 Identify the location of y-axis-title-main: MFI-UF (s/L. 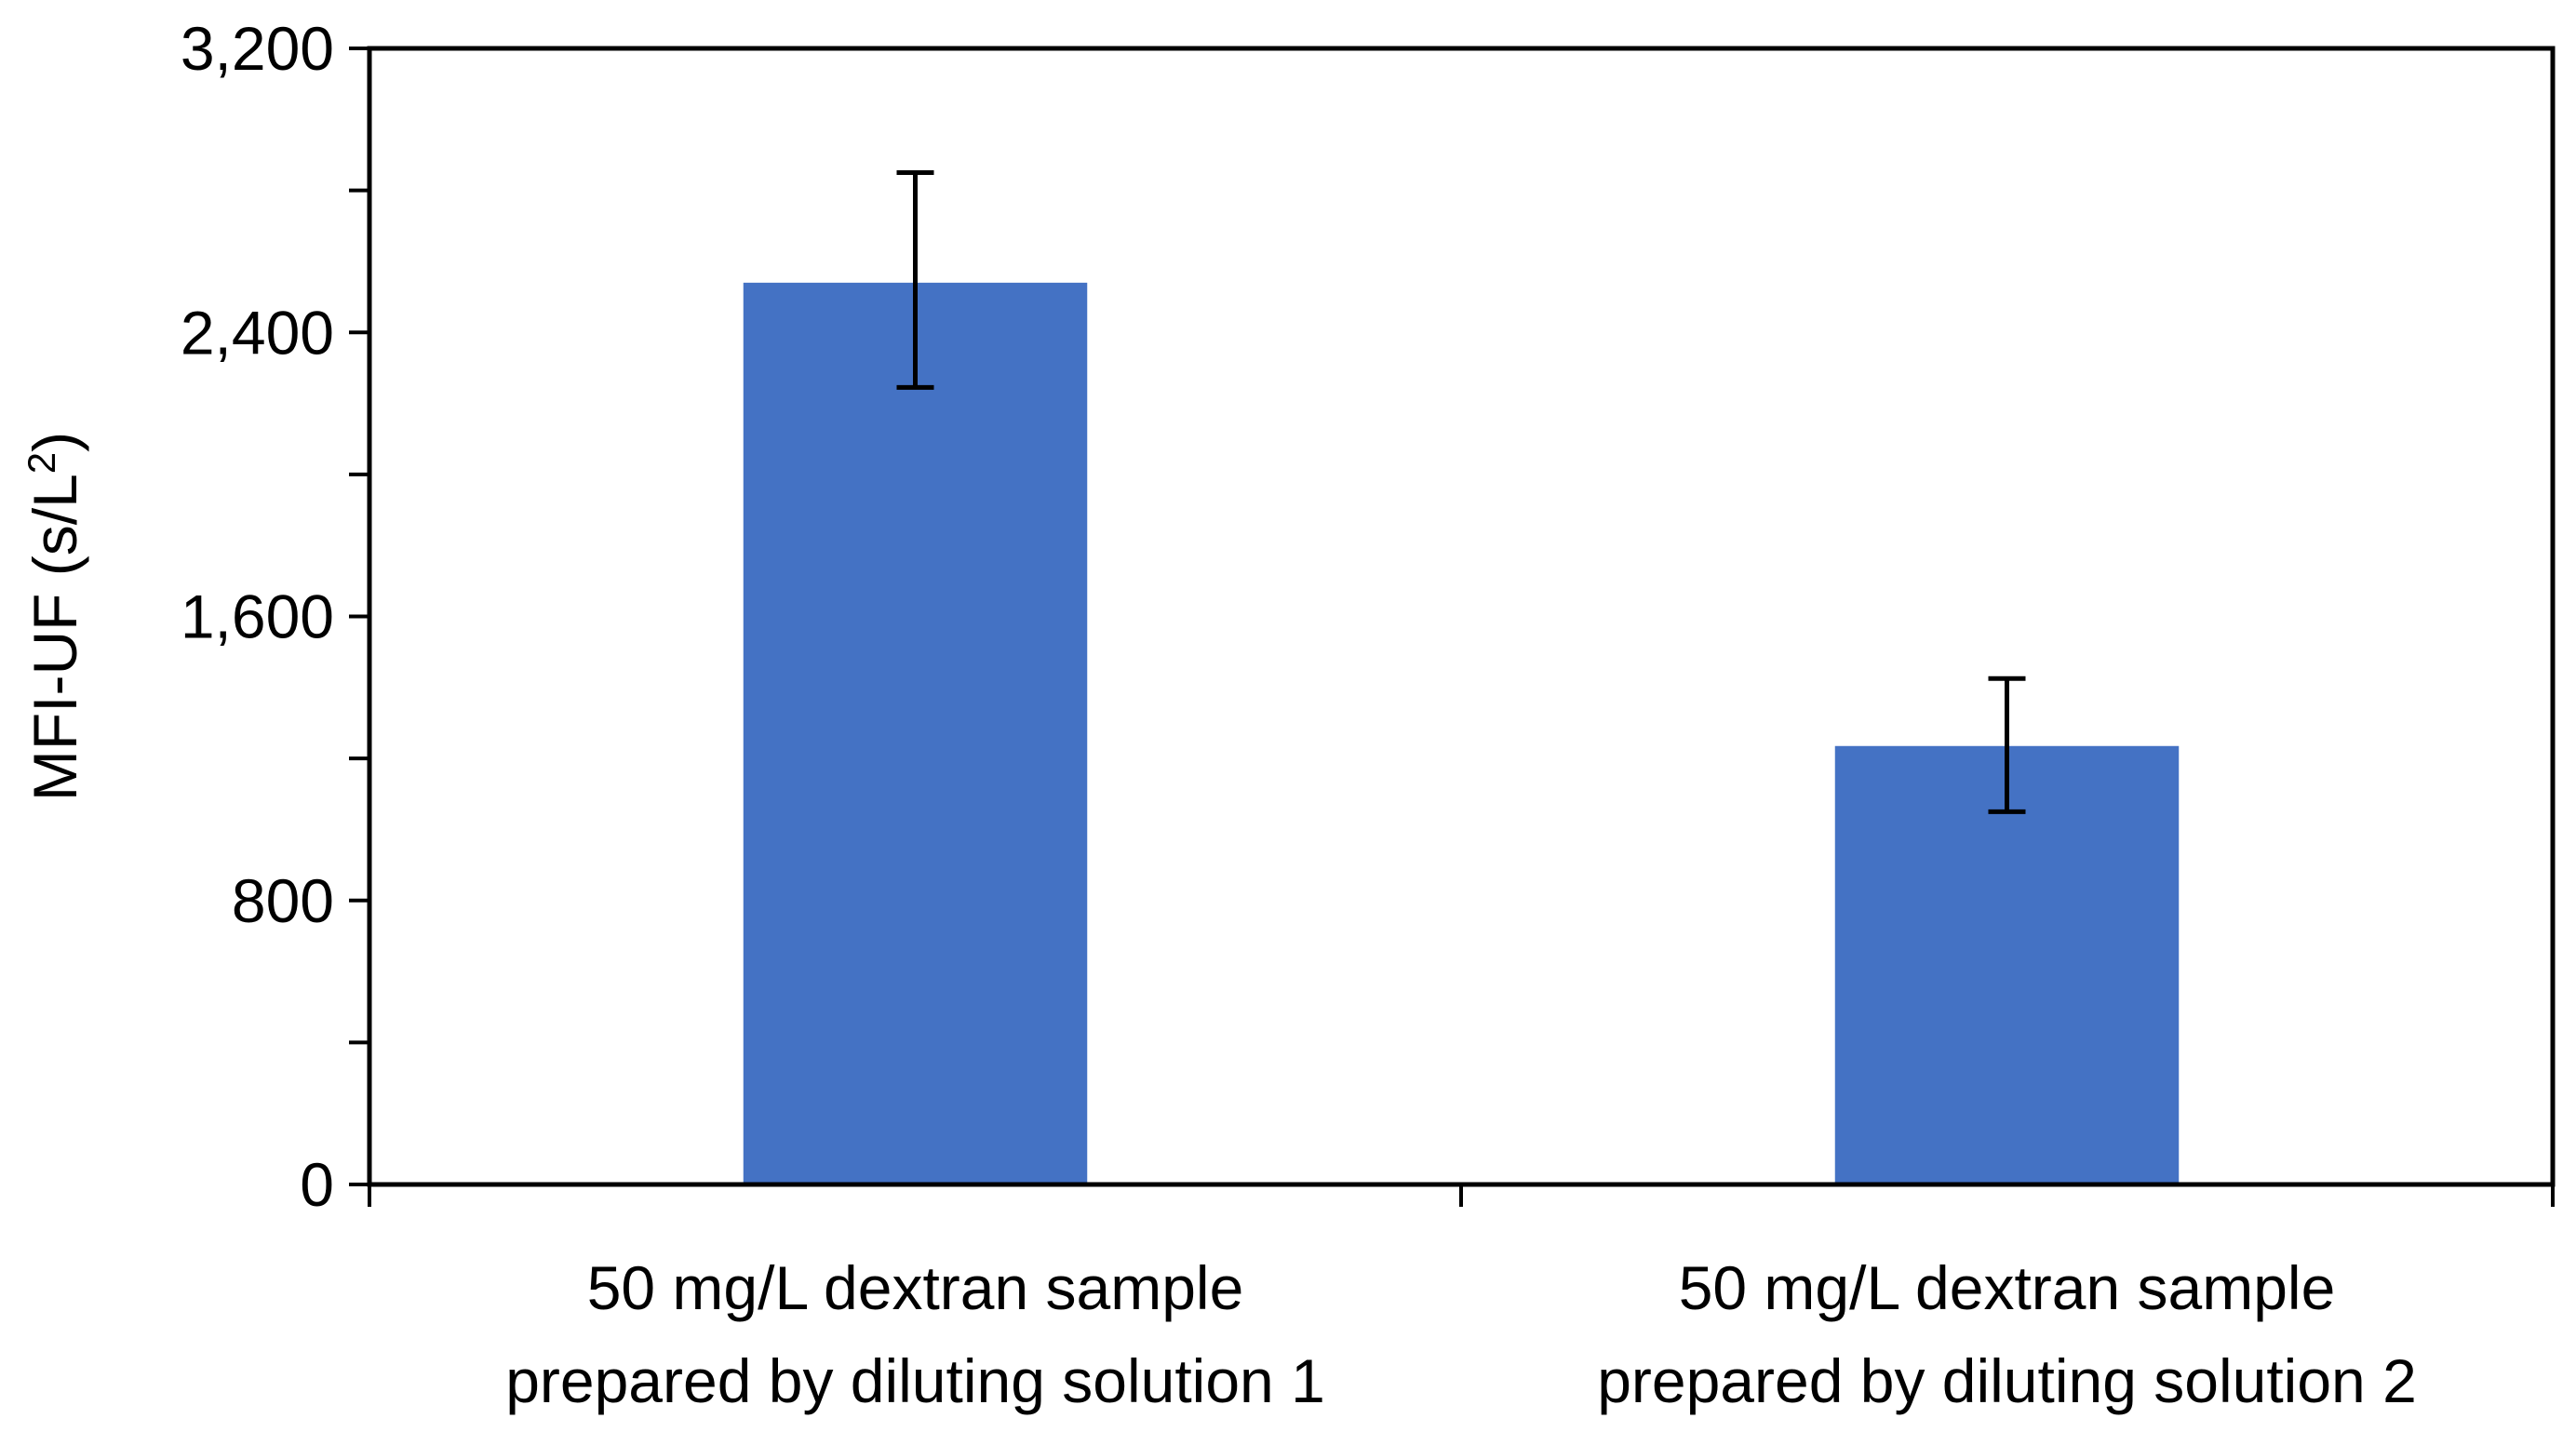
(54, 637).